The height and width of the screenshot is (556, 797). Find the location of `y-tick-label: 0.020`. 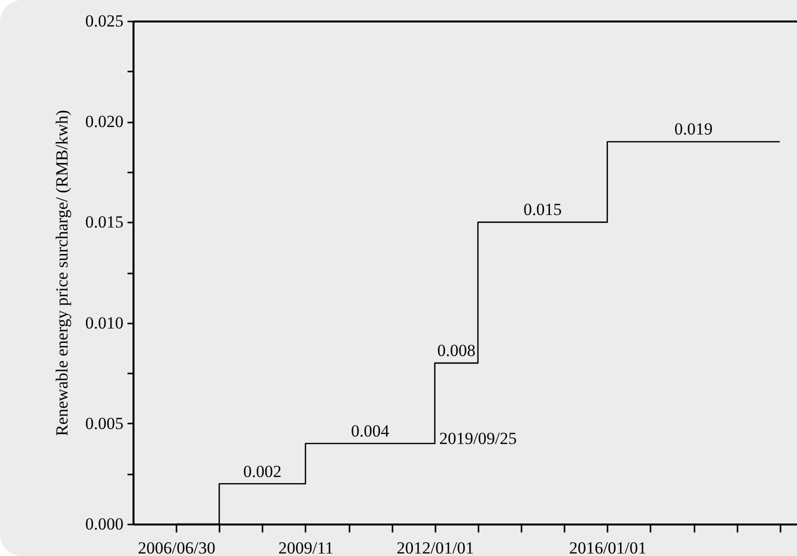

y-tick-label: 0.020 is located at coordinates (104, 122).